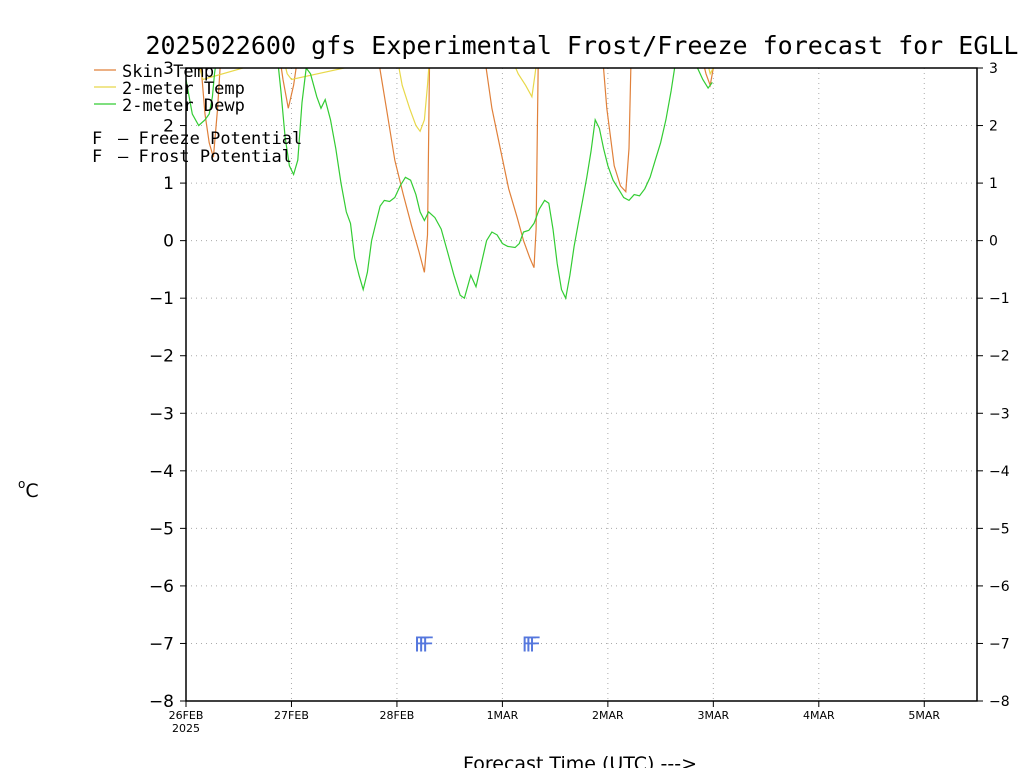 This screenshot has width=1024, height=768. Describe the element at coordinates (580, 760) in the screenshot. I see `x-axis-label: Forecast Time (UTC) --->` at that location.